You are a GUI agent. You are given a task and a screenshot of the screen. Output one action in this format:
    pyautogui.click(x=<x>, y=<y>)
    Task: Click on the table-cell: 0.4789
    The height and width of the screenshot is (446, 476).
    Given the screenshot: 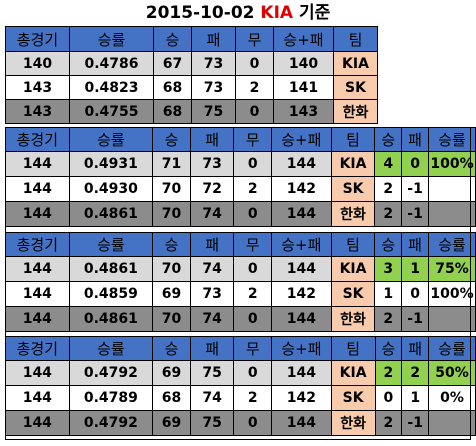 What is the action you would take?
    pyautogui.click(x=111, y=398)
    